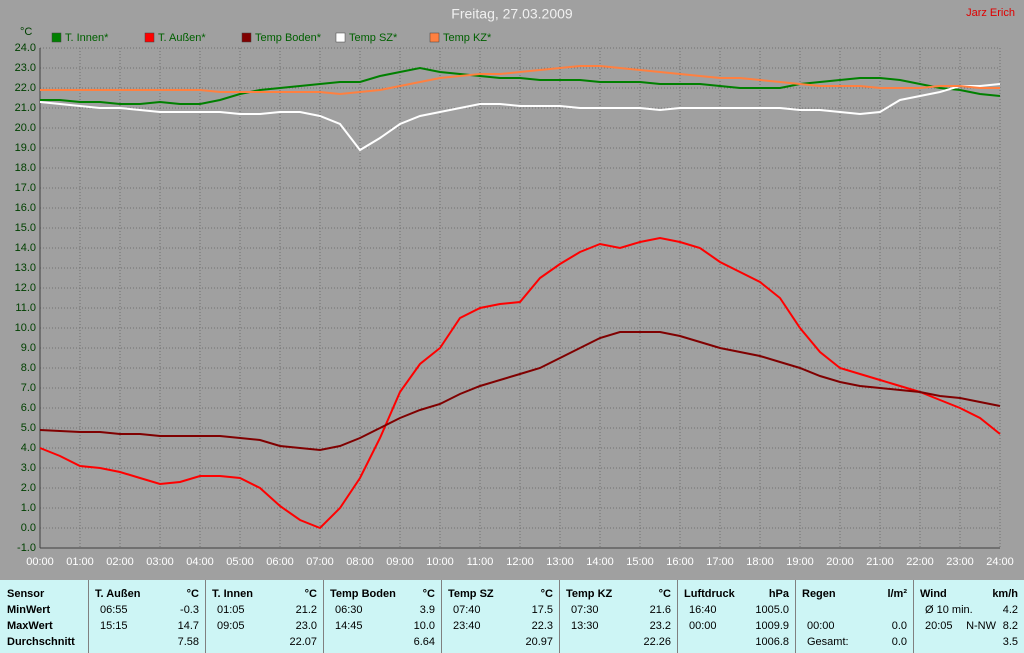 The width and height of the screenshot is (1024, 653). I want to click on cell-value: 21.2, so click(306, 610).